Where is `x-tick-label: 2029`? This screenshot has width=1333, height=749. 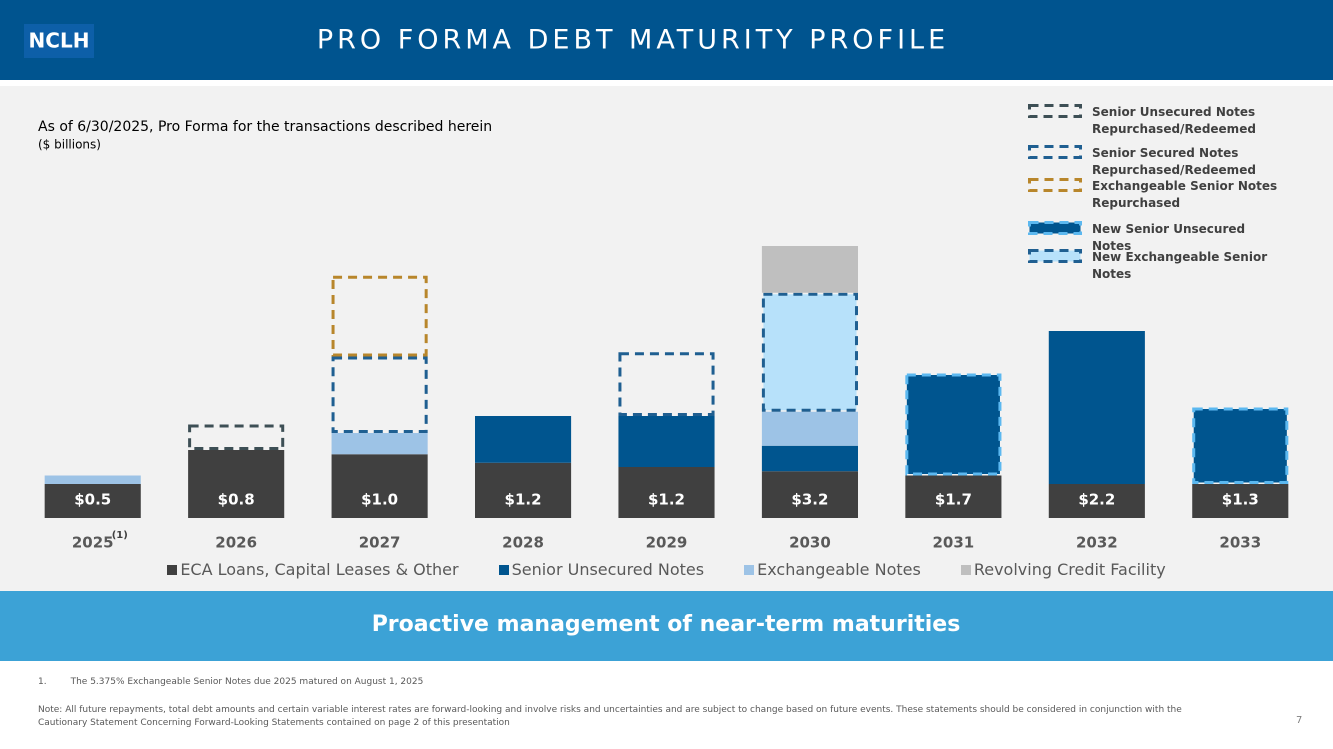
x-tick-label: 2029 is located at coordinates (667, 543).